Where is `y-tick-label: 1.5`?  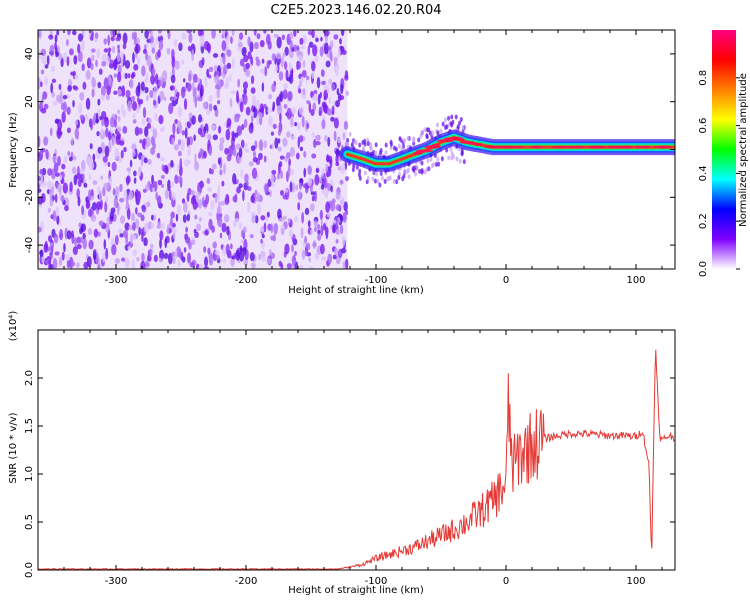
y-tick-label: 1.5 is located at coordinates (29, 426).